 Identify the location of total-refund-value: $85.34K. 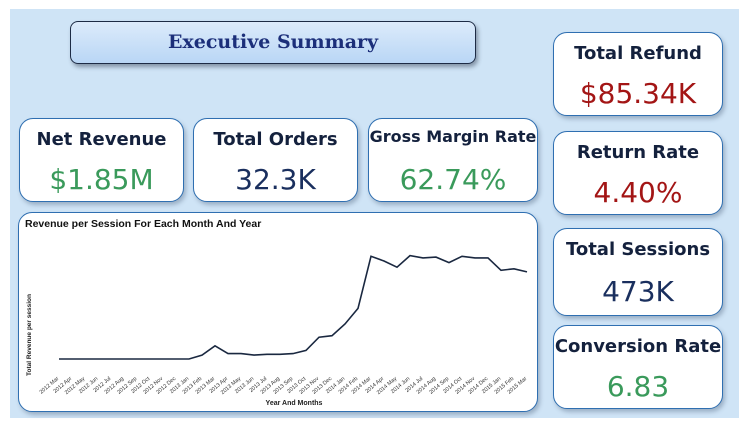
(638, 93).